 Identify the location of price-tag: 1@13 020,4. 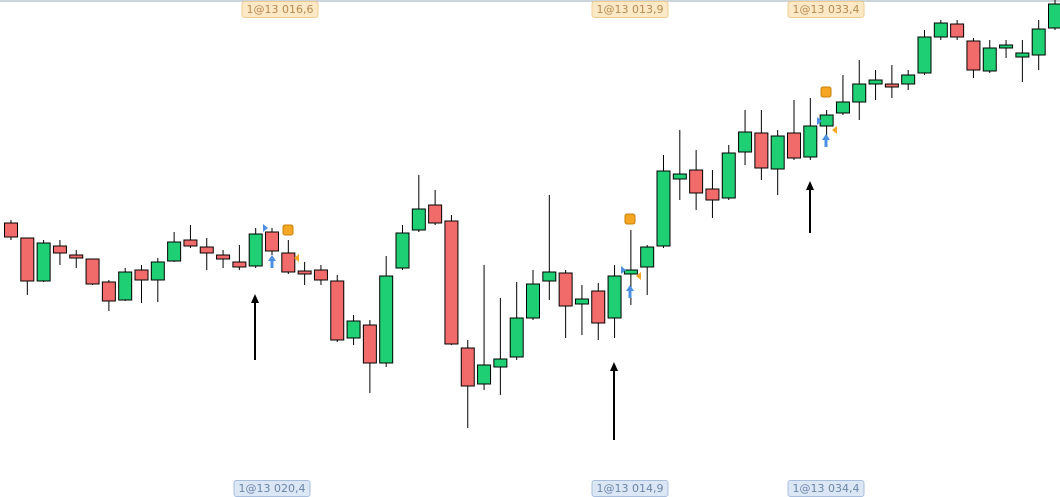
(272, 488).